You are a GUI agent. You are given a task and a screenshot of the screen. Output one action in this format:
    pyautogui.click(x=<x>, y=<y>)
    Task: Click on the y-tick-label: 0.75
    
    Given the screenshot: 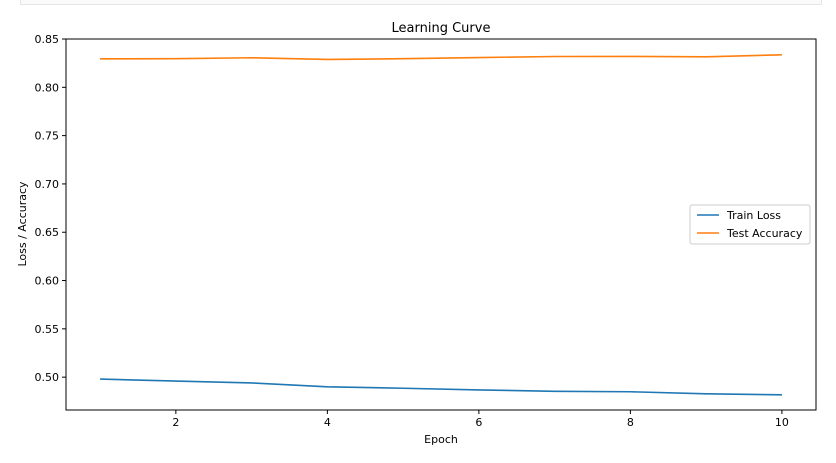 What is the action you would take?
    pyautogui.click(x=47, y=136)
    